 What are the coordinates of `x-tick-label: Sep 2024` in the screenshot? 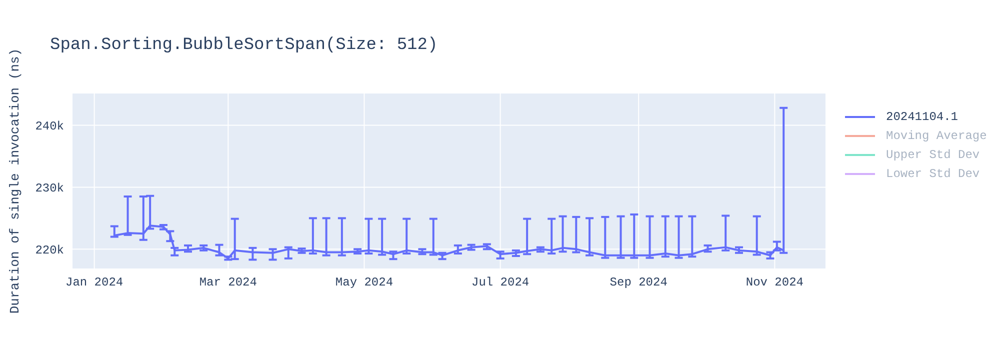 It's located at (639, 283).